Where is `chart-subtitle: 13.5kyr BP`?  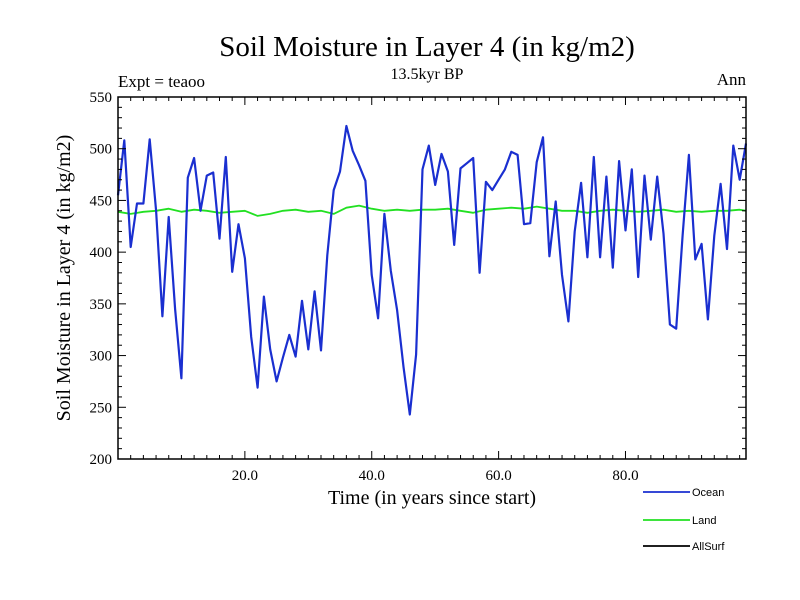
chart-subtitle: 13.5kyr BP is located at coordinates (427, 74).